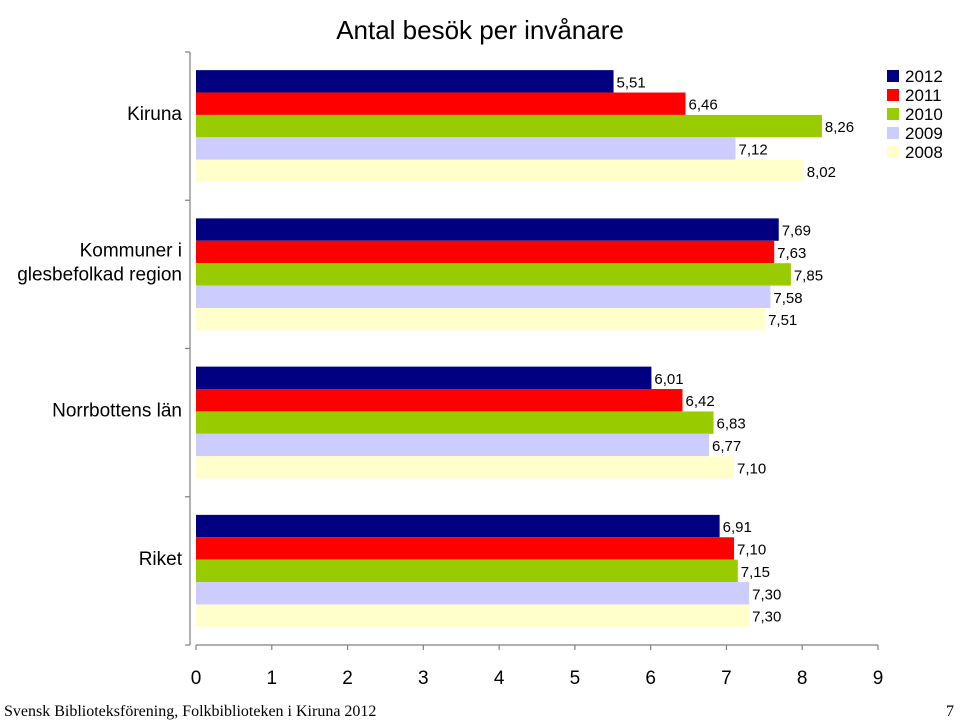 Image resolution: width=960 pixels, height=725 pixels. I want to click on x-tick-label: 2, so click(347, 678).